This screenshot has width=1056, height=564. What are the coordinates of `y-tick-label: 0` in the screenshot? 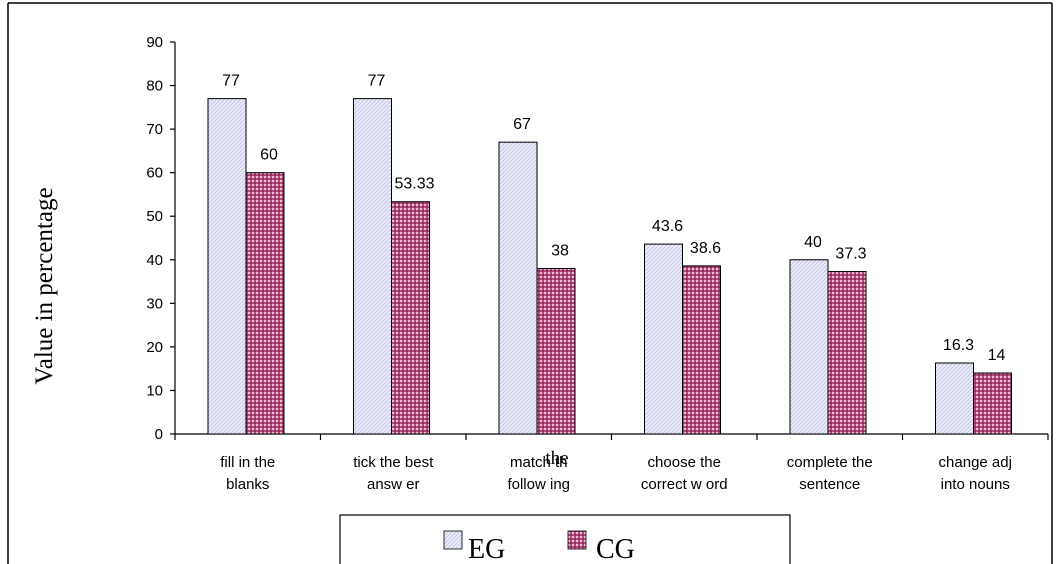 It's located at (159, 434).